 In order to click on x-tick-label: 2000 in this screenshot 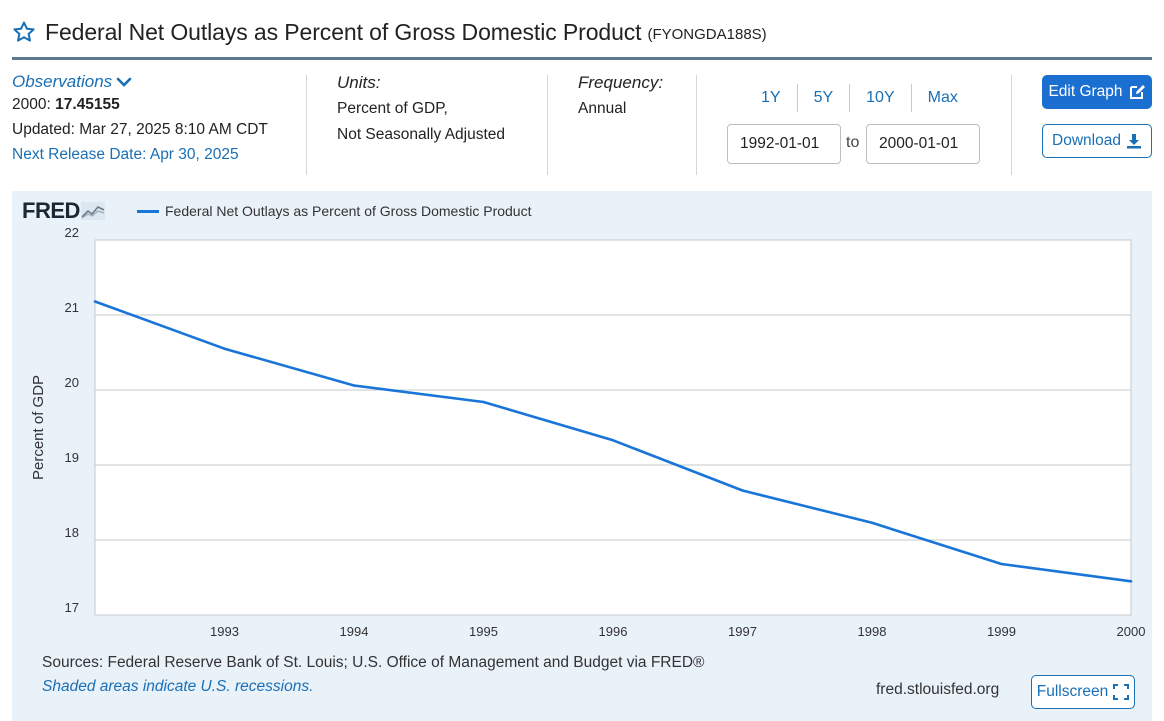, I will do `click(1131, 631)`.